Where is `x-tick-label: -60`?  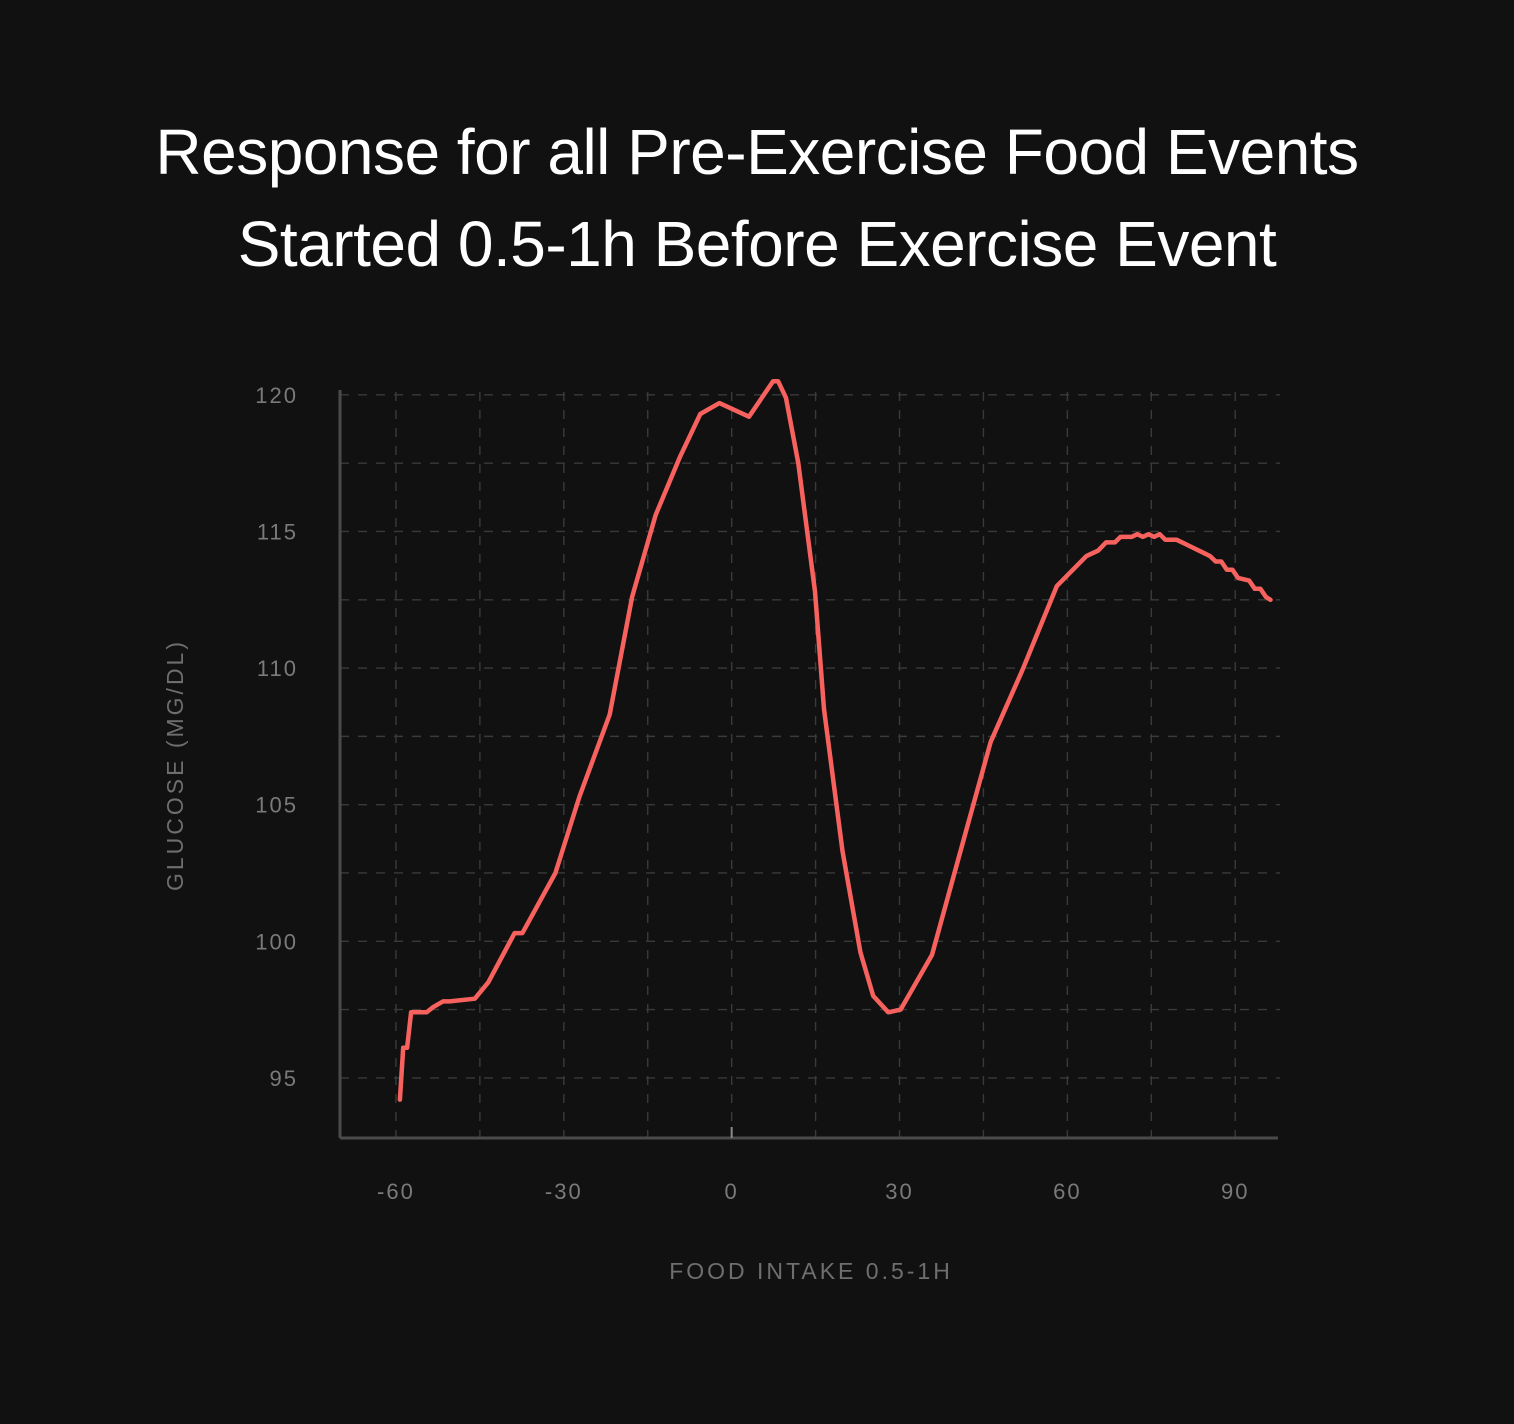 x-tick-label: -60 is located at coordinates (396, 1191).